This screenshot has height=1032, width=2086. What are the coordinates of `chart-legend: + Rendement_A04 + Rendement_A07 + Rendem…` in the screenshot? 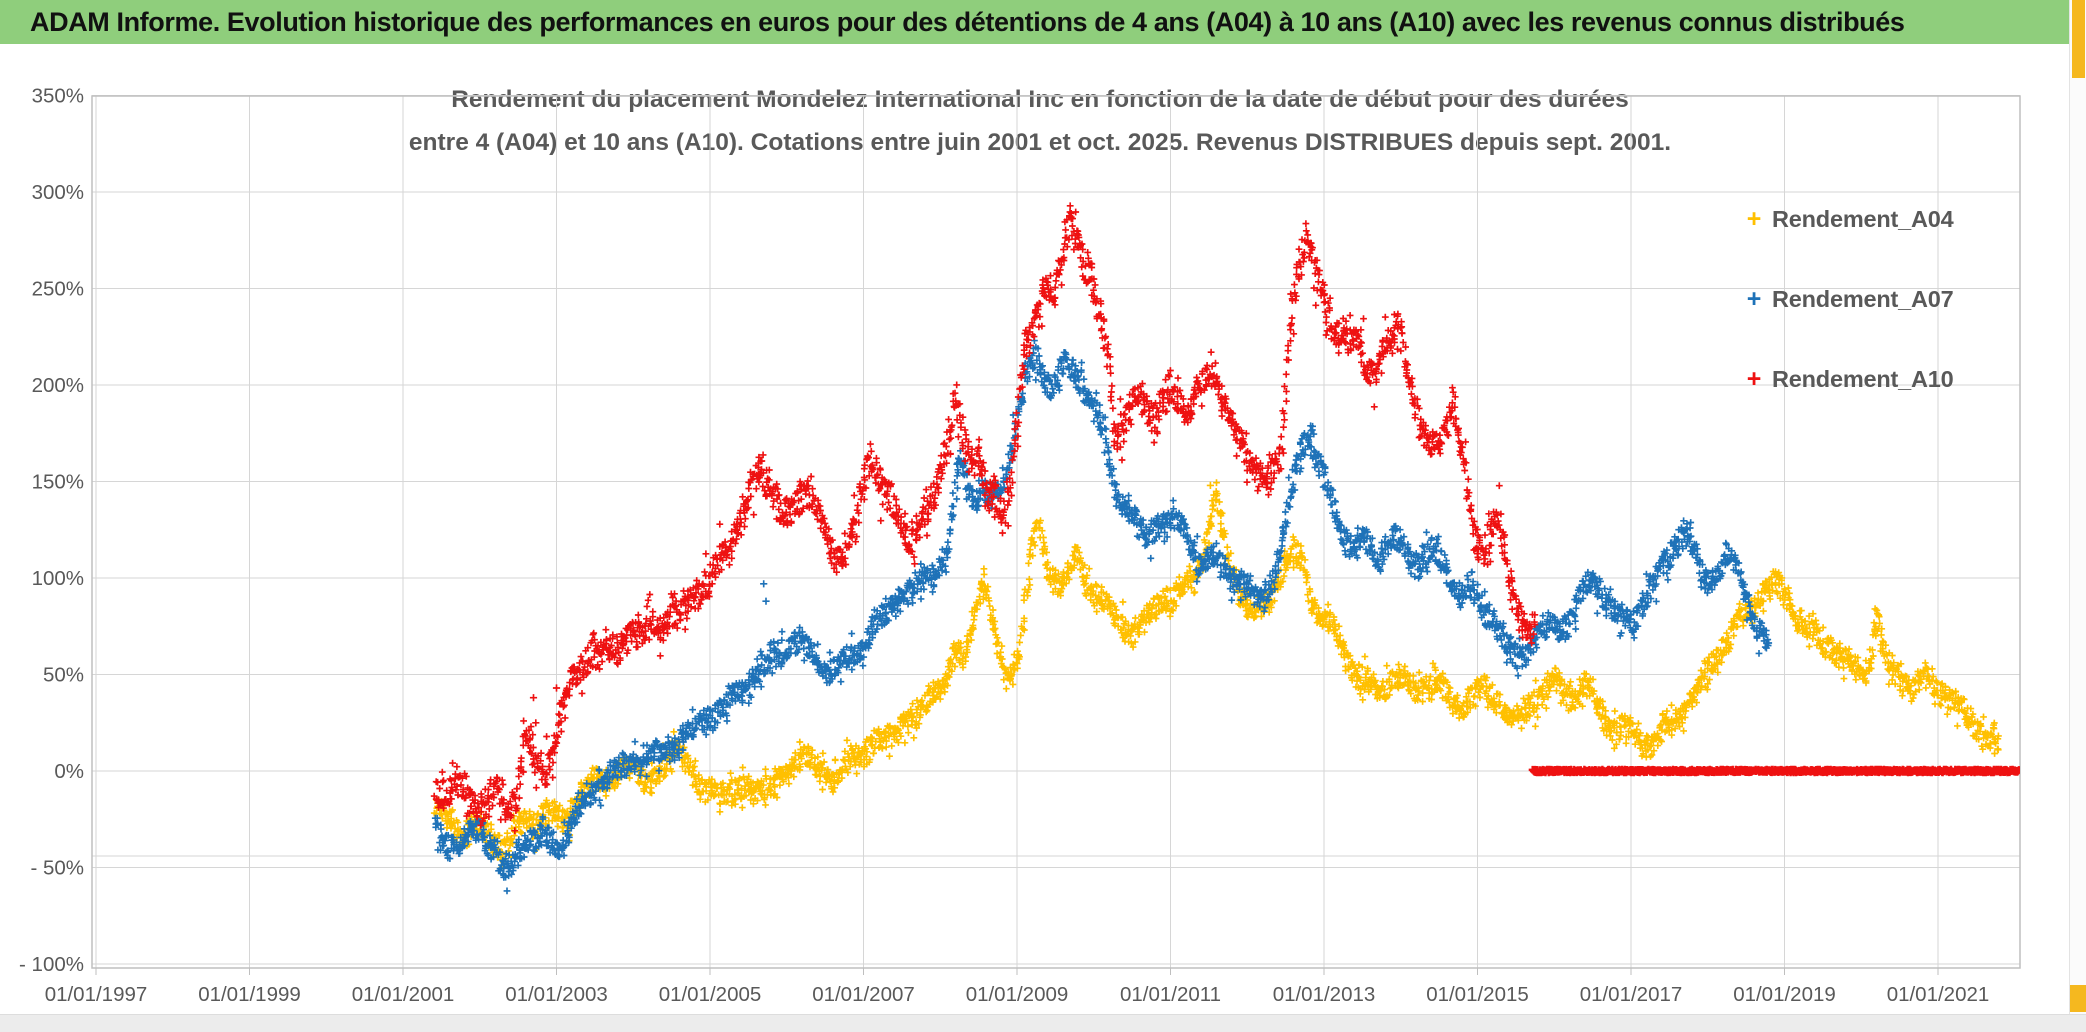 It's located at (1848, 316).